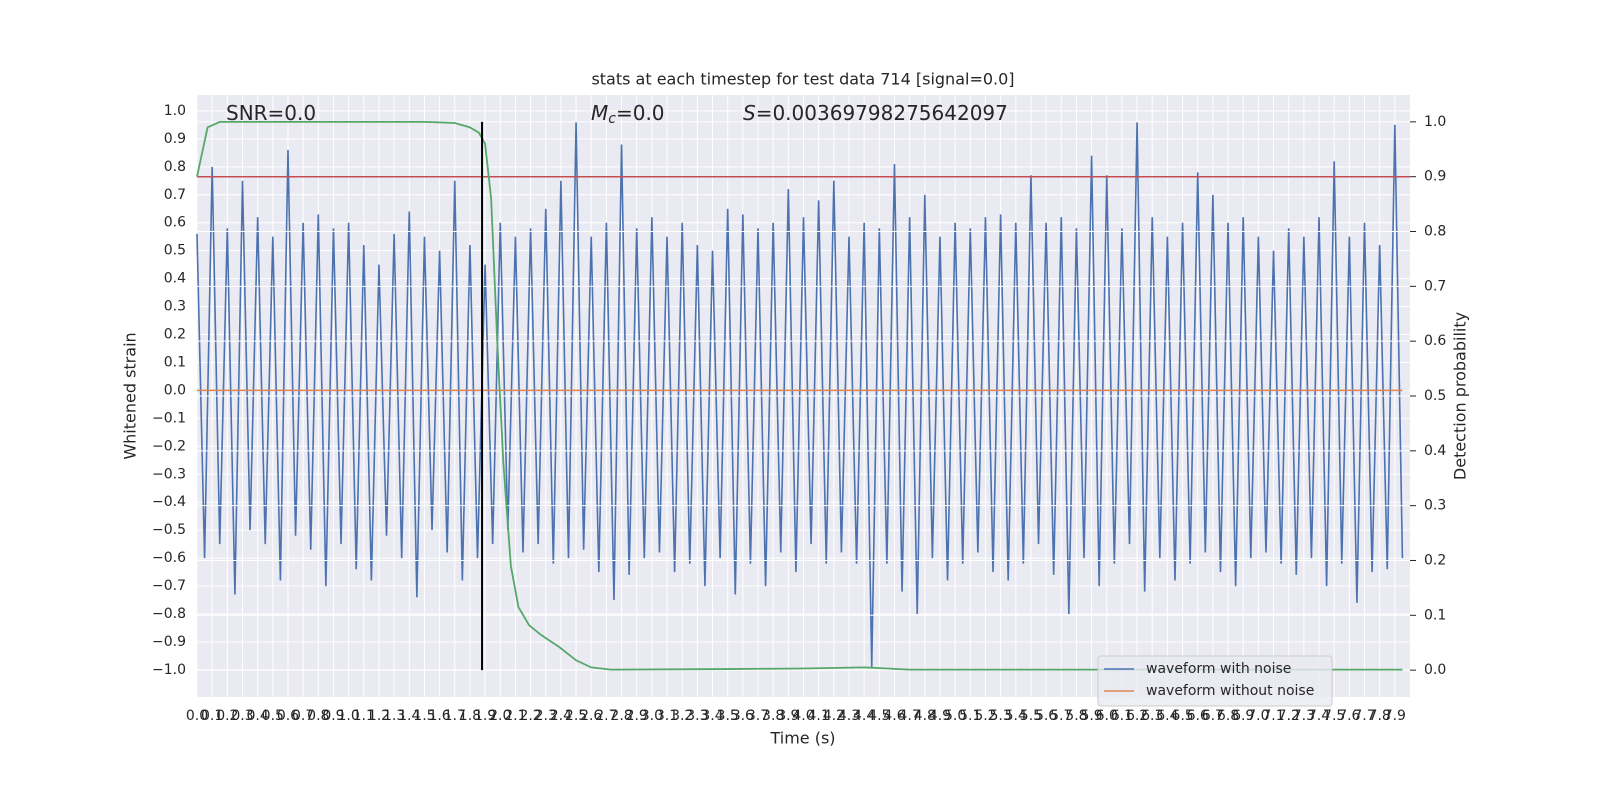 The width and height of the screenshot is (1600, 800). What do you see at coordinates (515, 716) in the screenshot?
I see `x-tick-label: 2.1` at bounding box center [515, 716].